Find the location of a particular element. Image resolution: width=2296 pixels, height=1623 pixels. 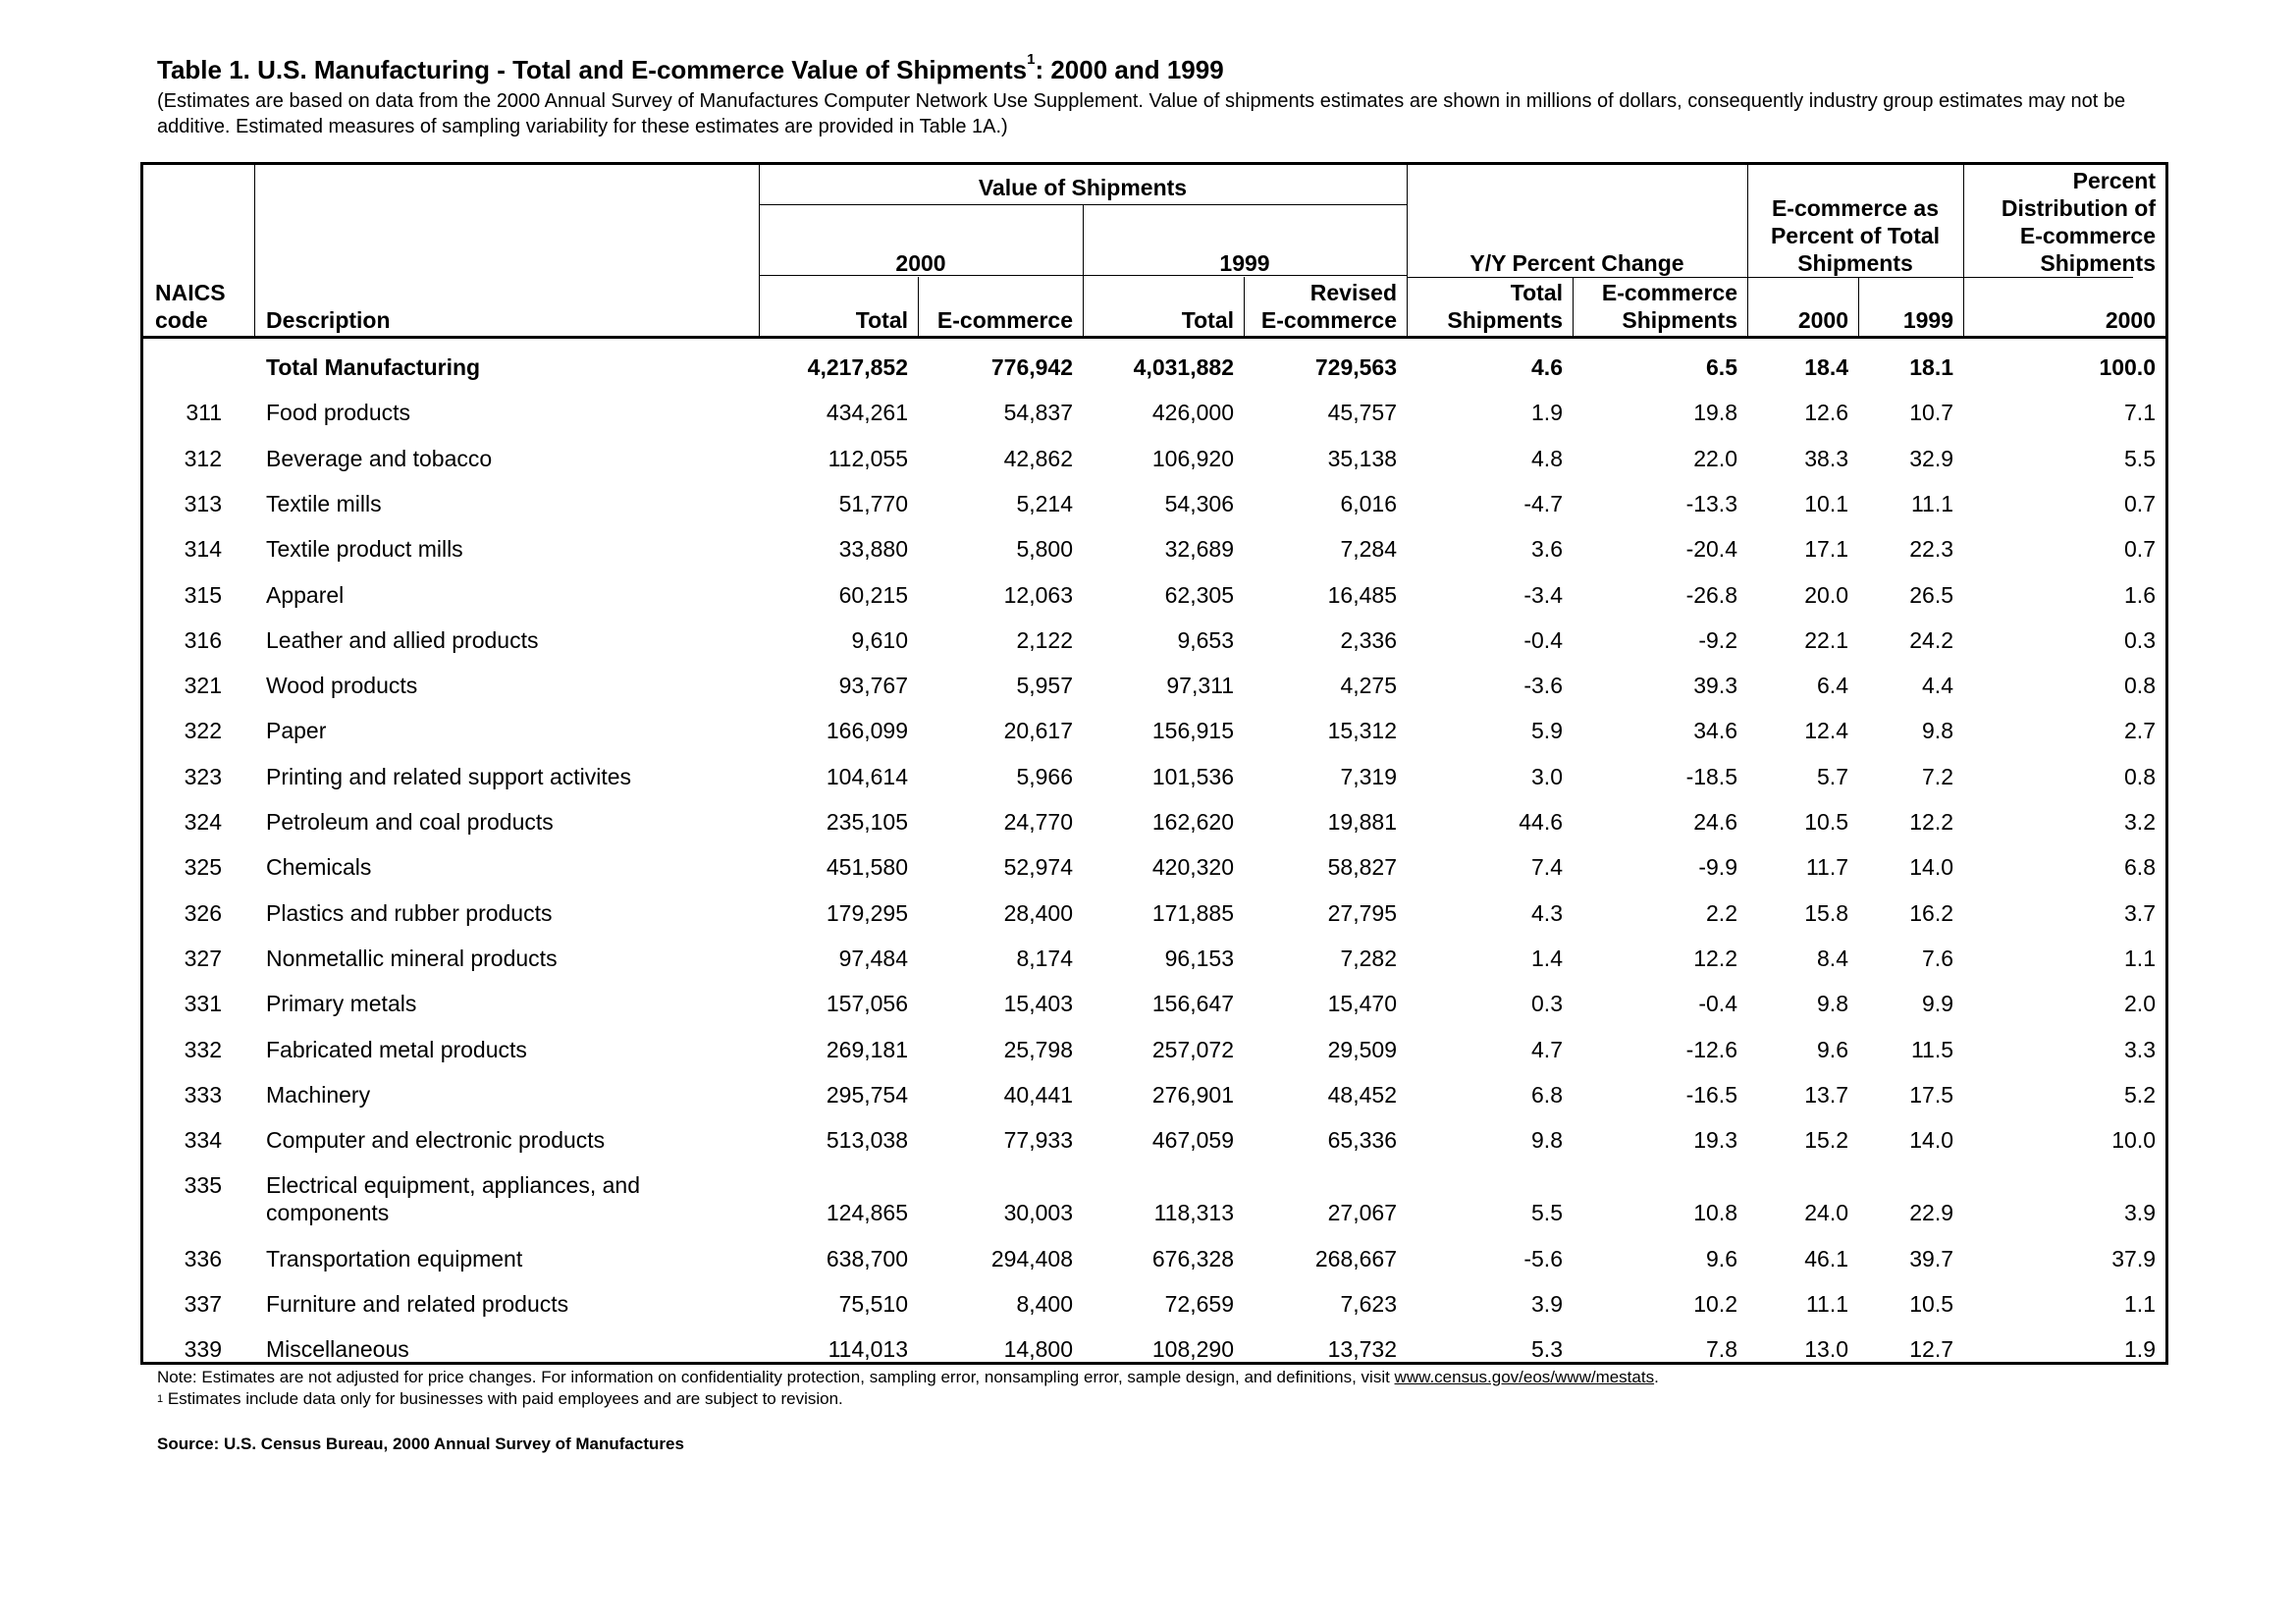

cell-pct-1999: 39.7 is located at coordinates (1931, 1258).